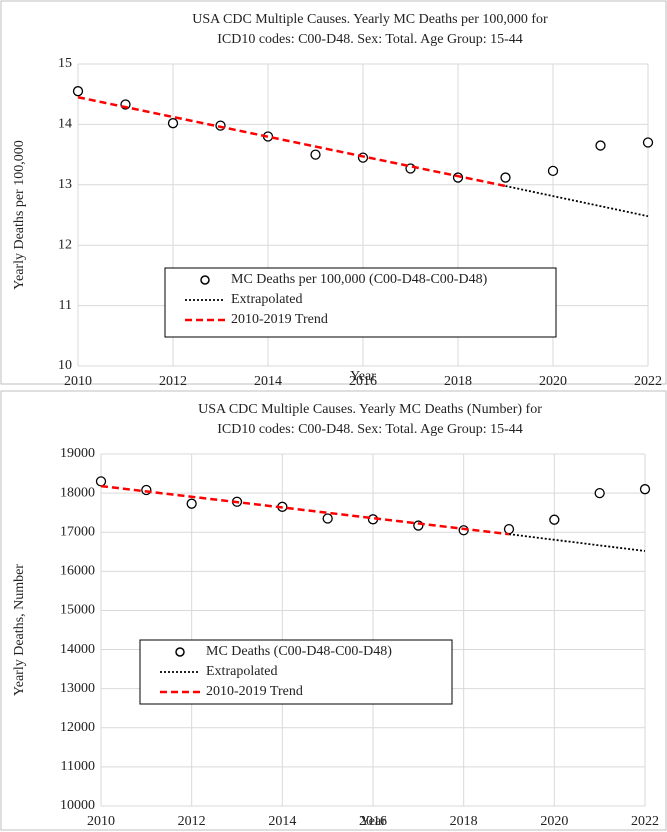  I want to click on y-tick-label: 13, so click(65, 184).